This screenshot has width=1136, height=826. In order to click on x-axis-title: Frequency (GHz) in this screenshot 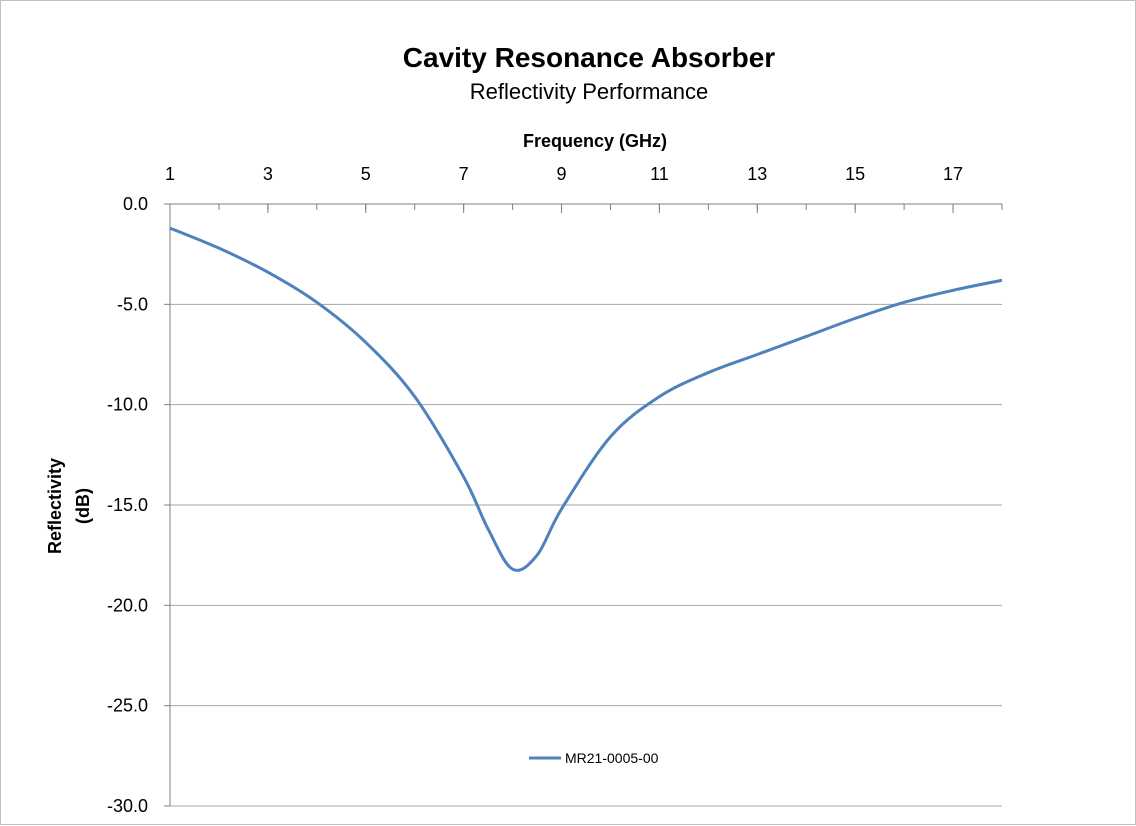, I will do `click(595, 141)`.